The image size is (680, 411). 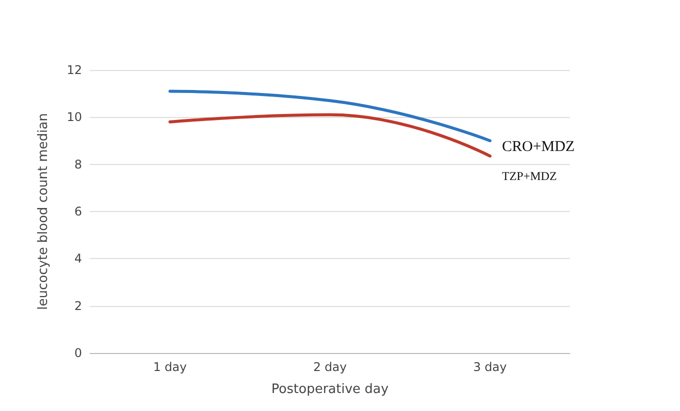 I want to click on y-tick-label: 10, so click(x=74, y=117).